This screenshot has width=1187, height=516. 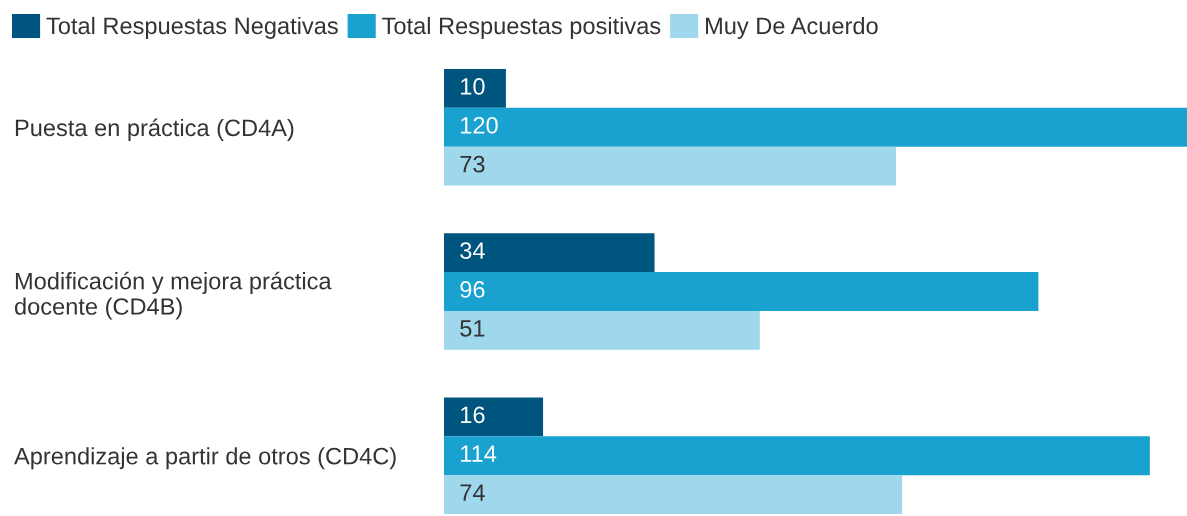 What do you see at coordinates (173, 295) in the screenshot?
I see `y-tick-label: Modificación y mejora práctica docente (CD4B)` at bounding box center [173, 295].